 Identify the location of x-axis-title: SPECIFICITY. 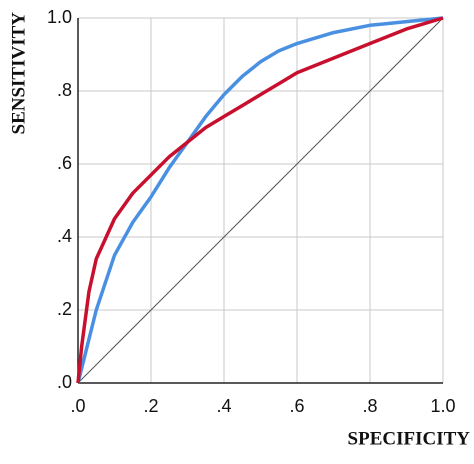
(409, 438).